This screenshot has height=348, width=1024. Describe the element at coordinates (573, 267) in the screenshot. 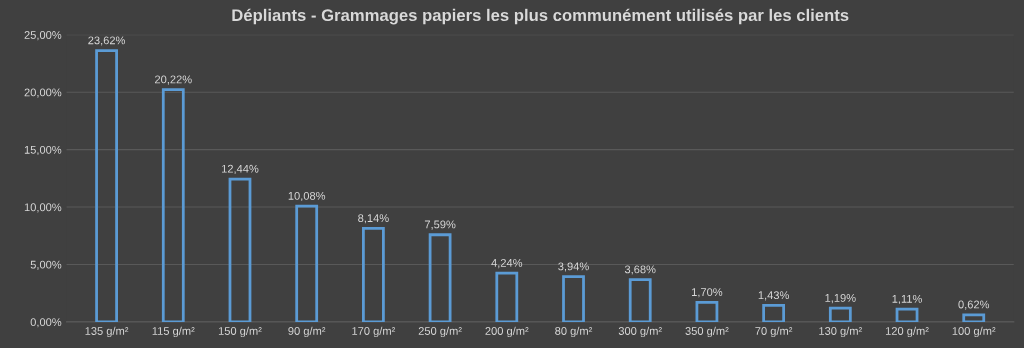

I see `data-label: 3,94%` at that location.